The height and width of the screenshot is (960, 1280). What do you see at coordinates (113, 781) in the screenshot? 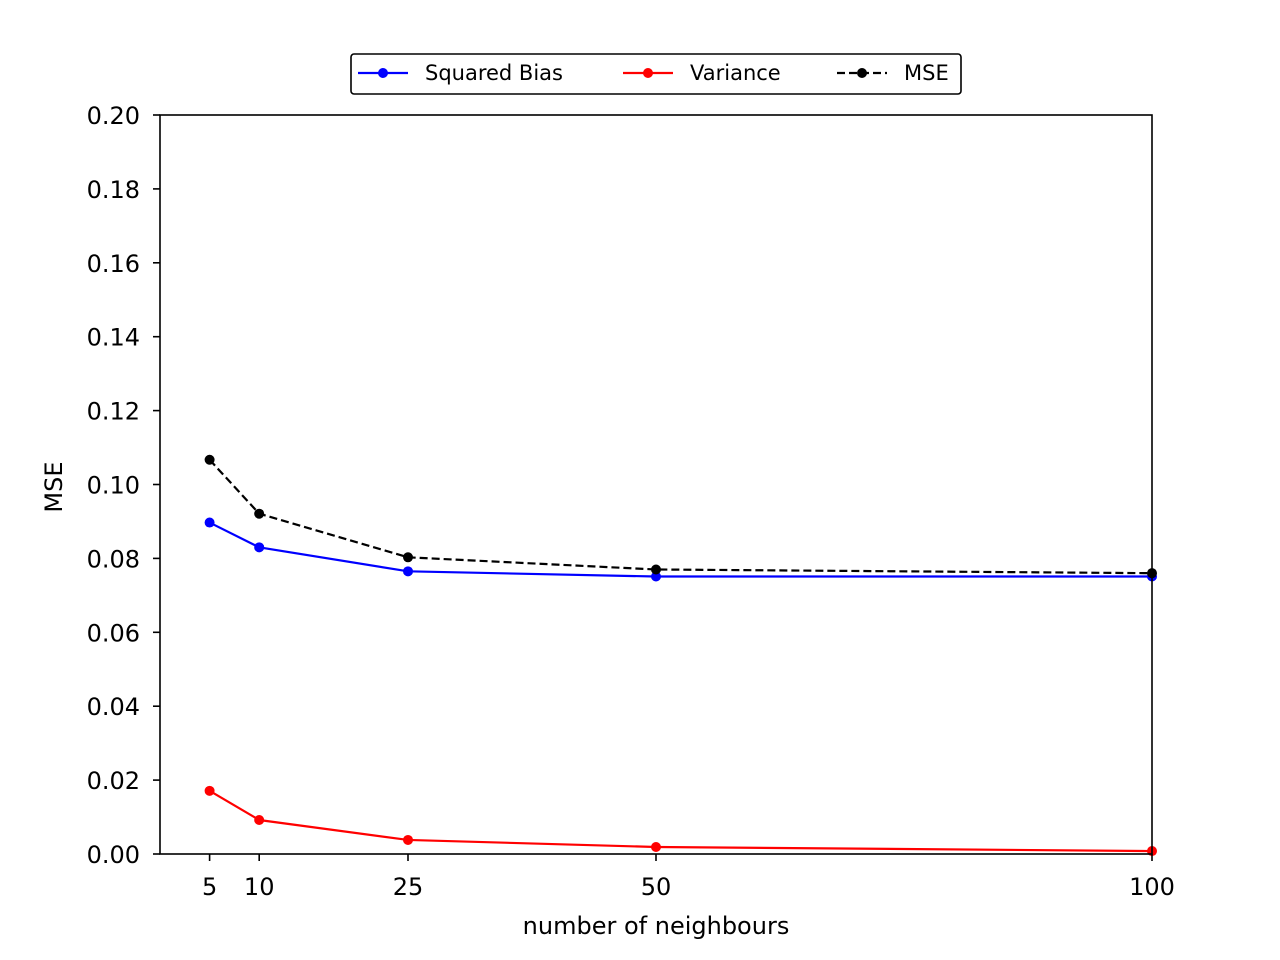
I see `y-tick-label: 0.02` at bounding box center [113, 781].